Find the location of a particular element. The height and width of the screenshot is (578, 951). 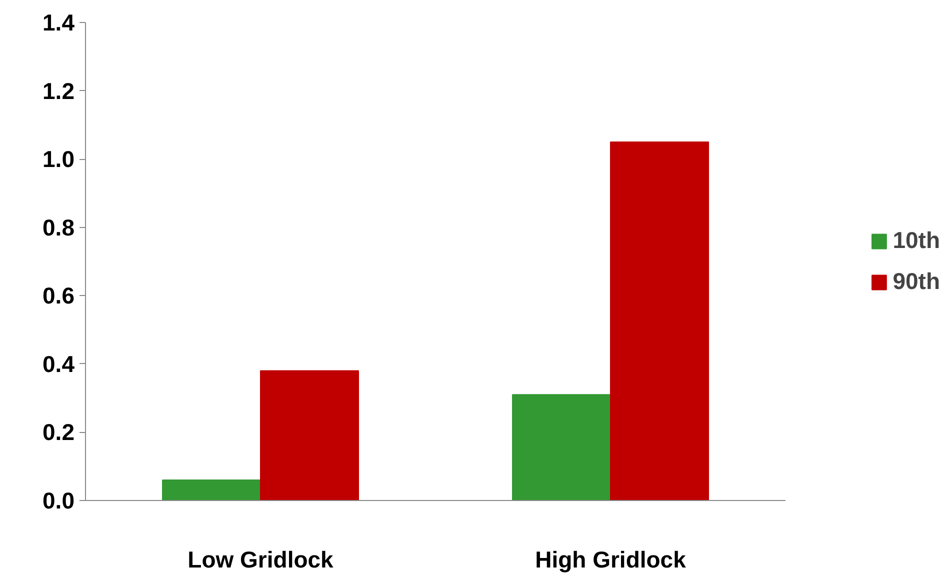

x-tick-label: High Gridlock is located at coordinates (610, 559).